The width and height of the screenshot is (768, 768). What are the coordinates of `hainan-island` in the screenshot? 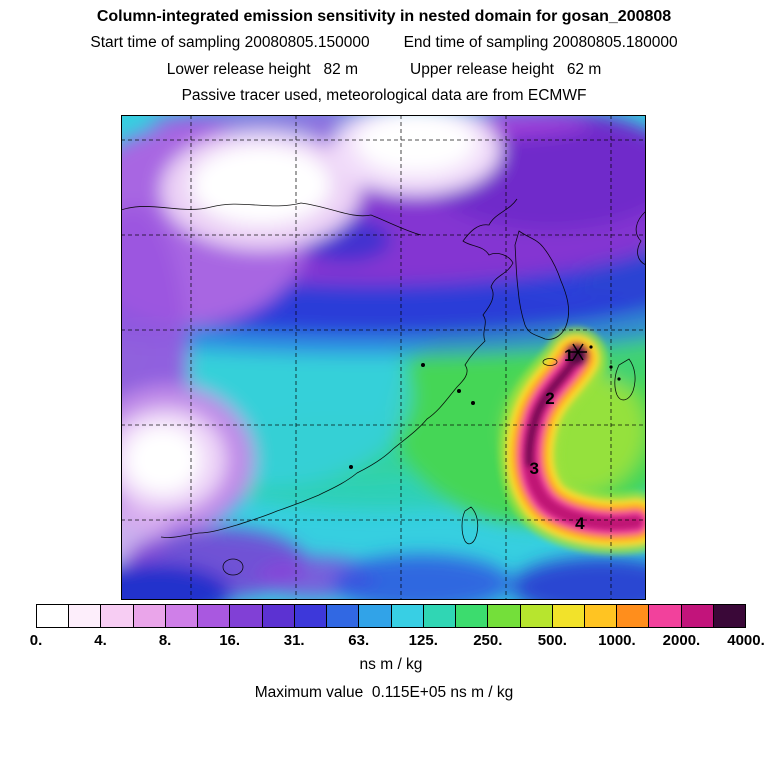 It's located at (233, 567).